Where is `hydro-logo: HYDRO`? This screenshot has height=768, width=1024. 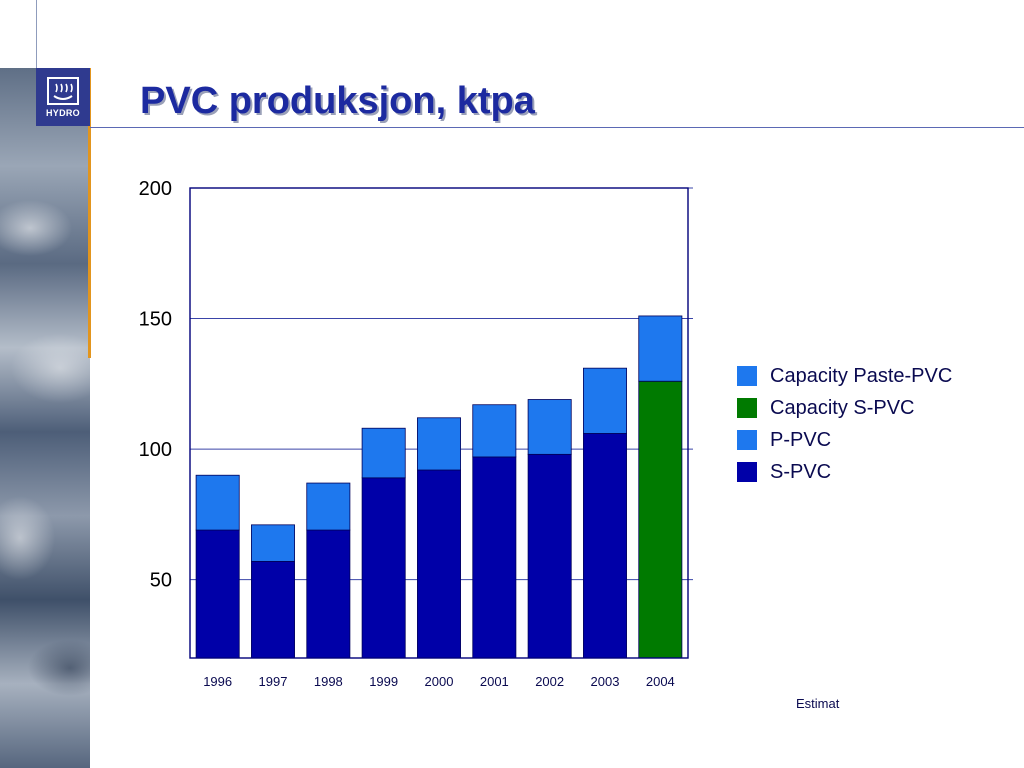
hydro-logo: HYDRO is located at coordinates (63, 97).